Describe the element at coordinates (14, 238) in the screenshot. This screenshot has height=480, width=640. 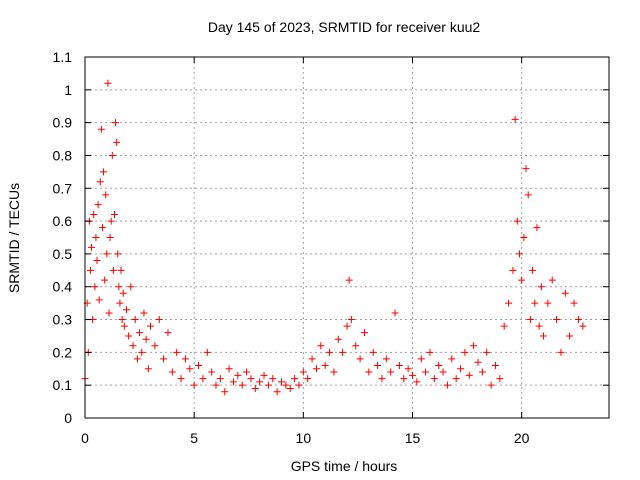
I see `y-axis-label: SRMTID / TECUs` at that location.